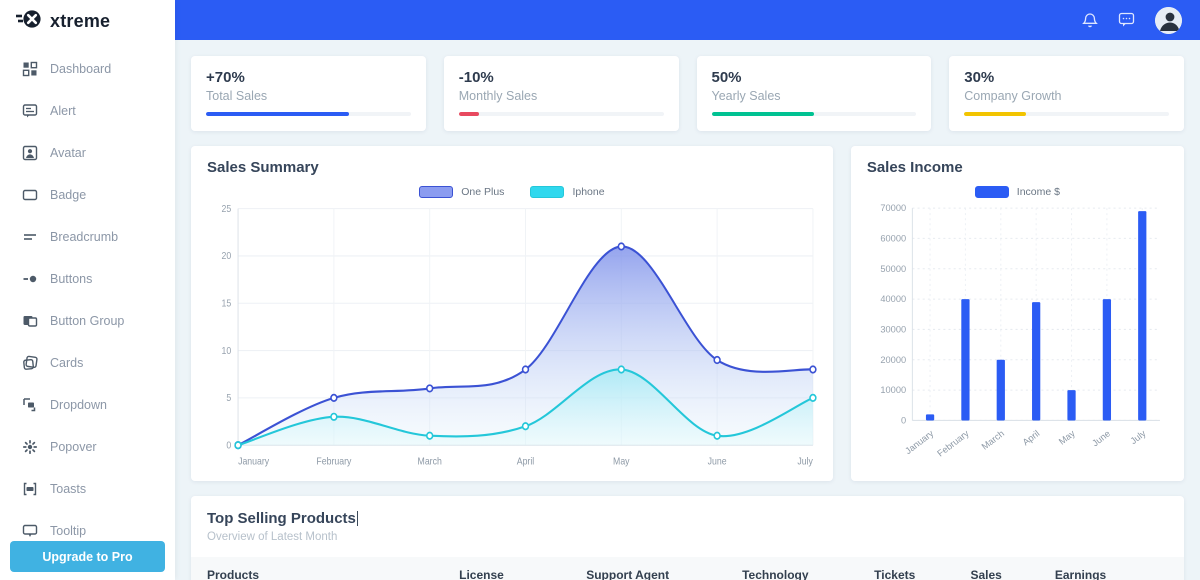  What do you see at coordinates (87, 69) in the screenshot?
I see `sidebar-item-dashboard: Dashboard` at bounding box center [87, 69].